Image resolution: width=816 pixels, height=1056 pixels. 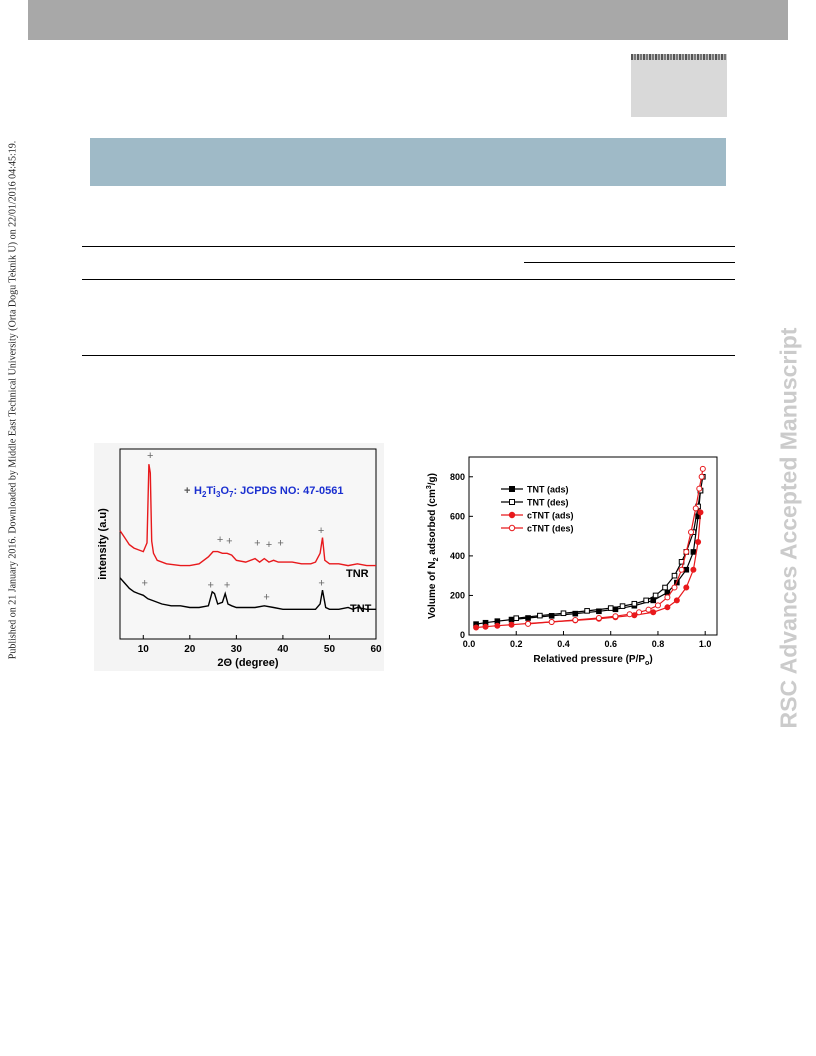 I want to click on bet-y-tick-label: 800, so click(x=457, y=477).